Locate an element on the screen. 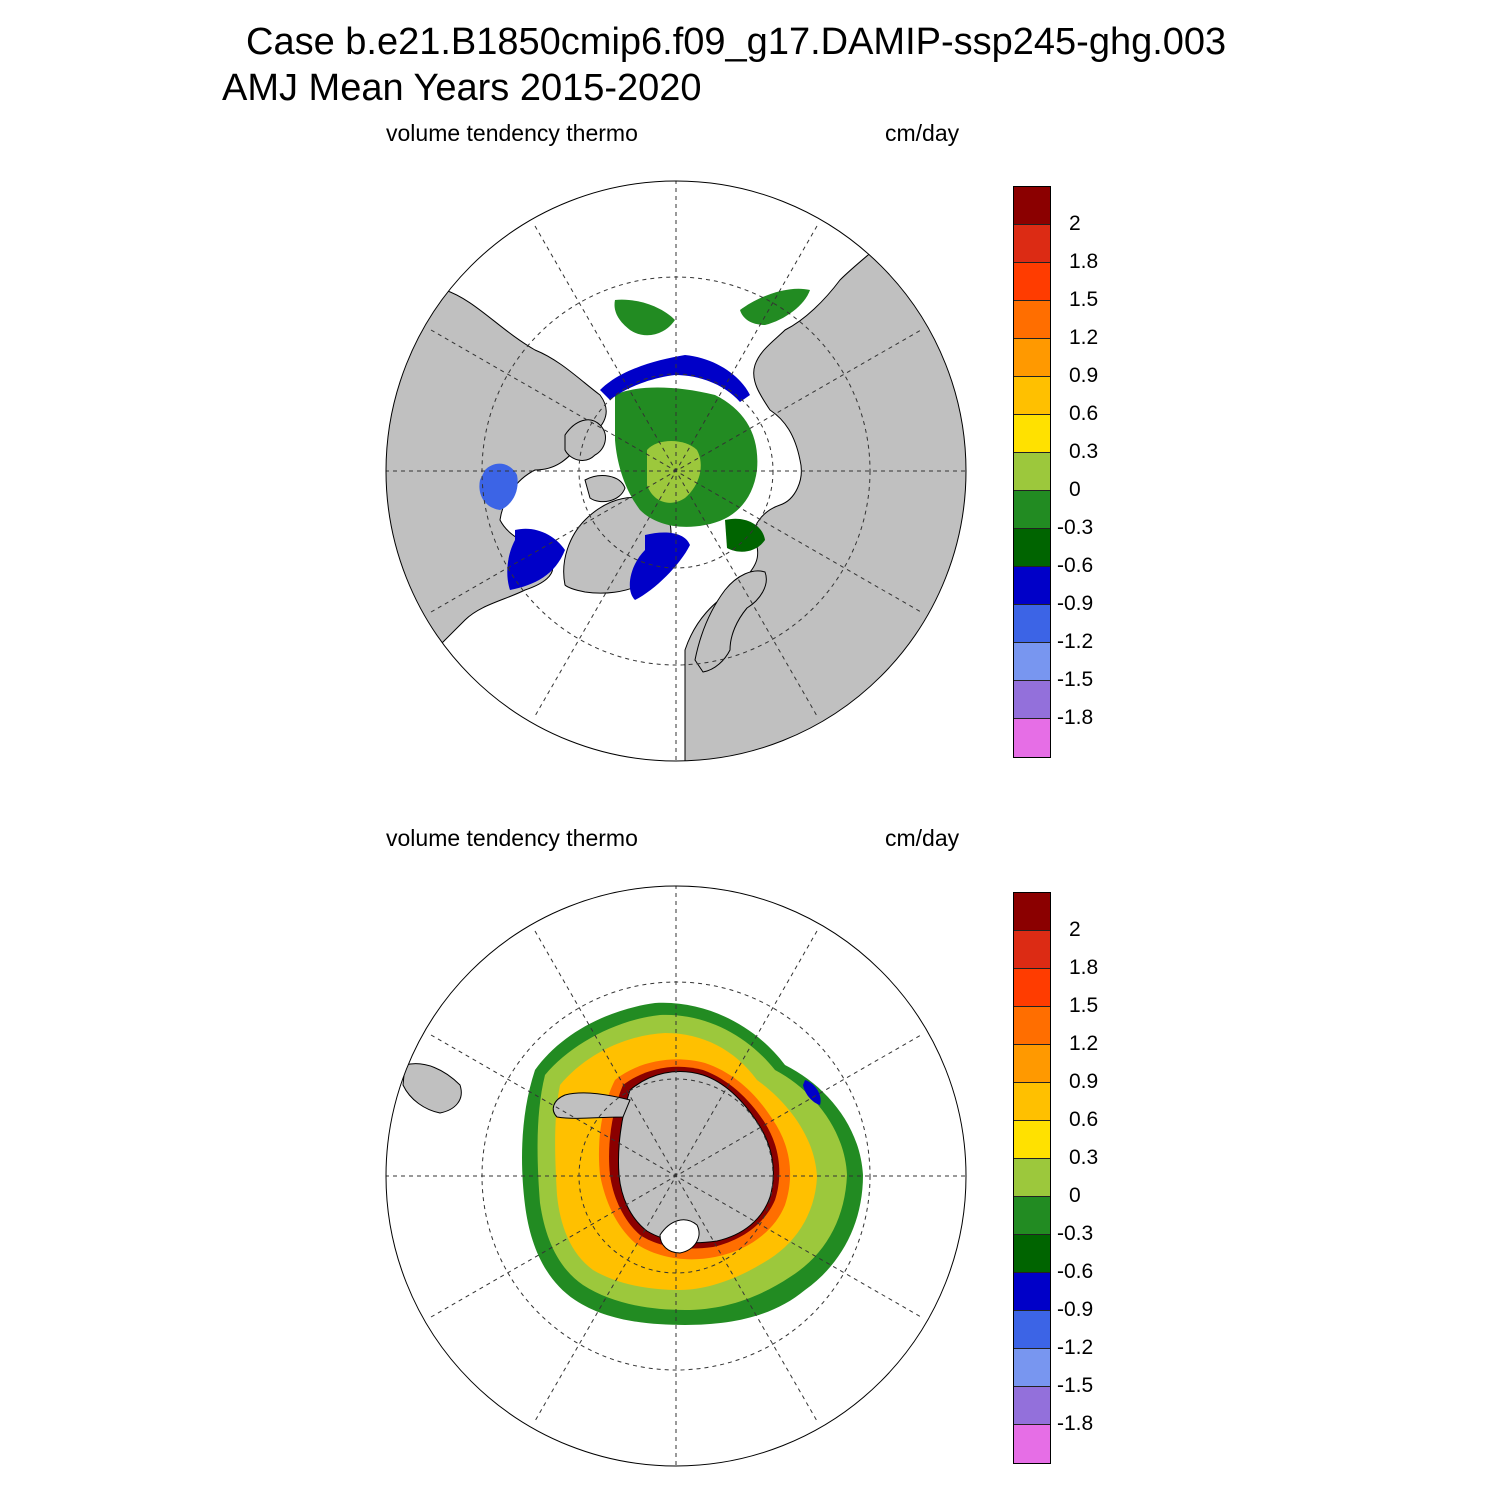 The image size is (1500, 1500). ice-chukchi-sea is located at coordinates (644, 317).